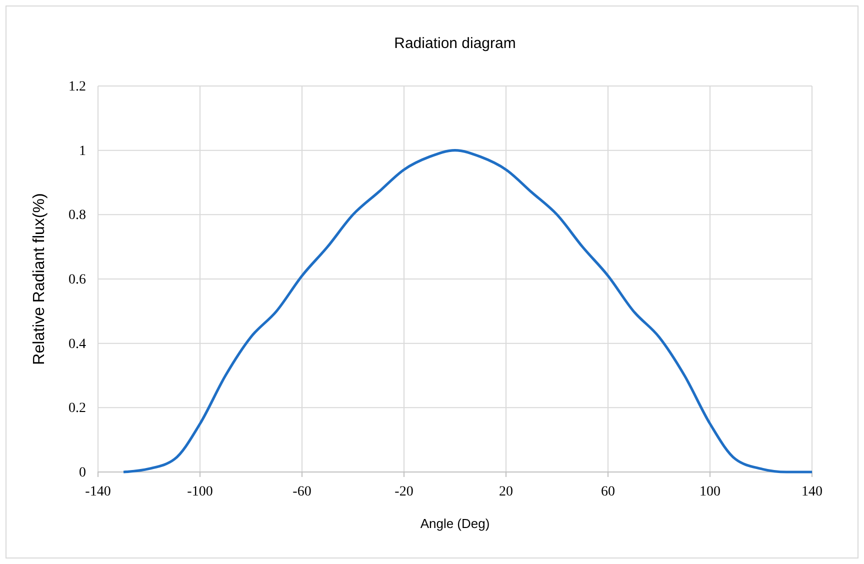 This screenshot has width=864, height=564. Describe the element at coordinates (82, 472) in the screenshot. I see `y-tick-label: 0` at that location.